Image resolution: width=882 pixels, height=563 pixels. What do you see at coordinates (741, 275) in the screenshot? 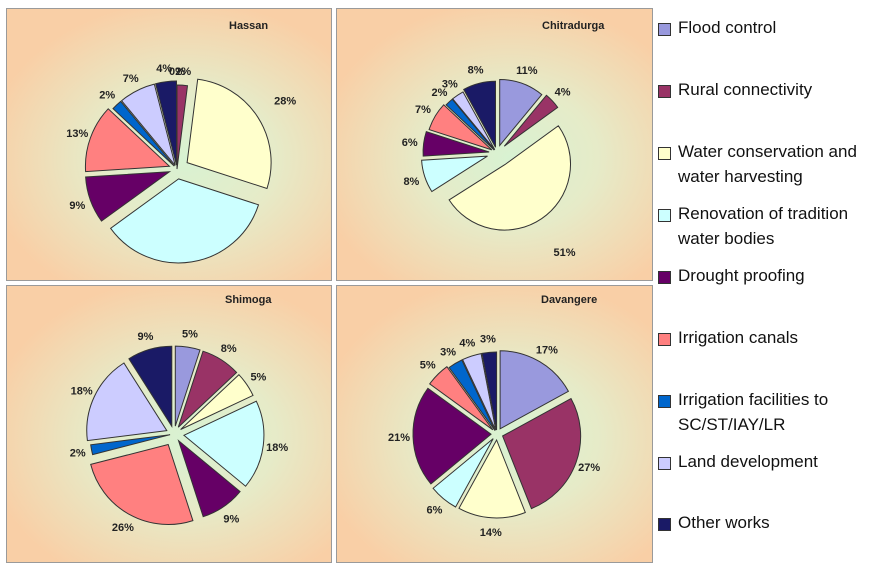
I see `legend-label: Drought proofing` at bounding box center [741, 275].